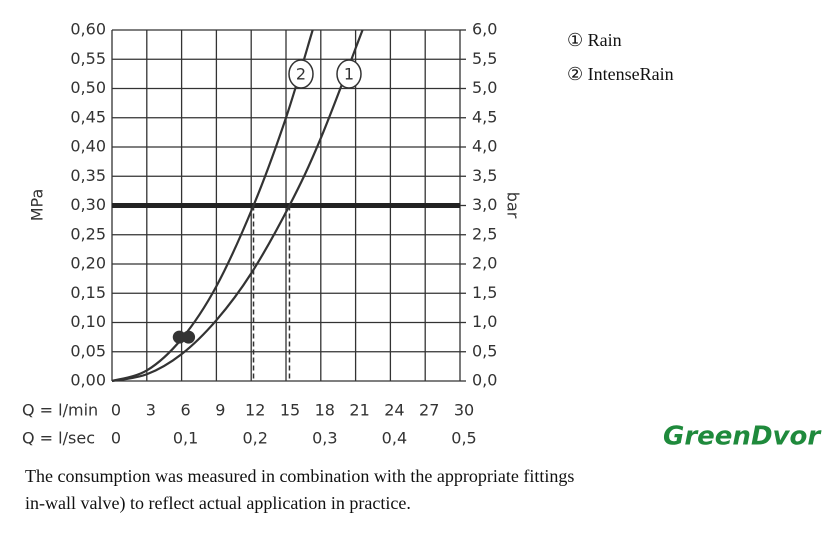  Describe the element at coordinates (88, 58) in the screenshot. I see `y-tick-label: 0,55` at that location.